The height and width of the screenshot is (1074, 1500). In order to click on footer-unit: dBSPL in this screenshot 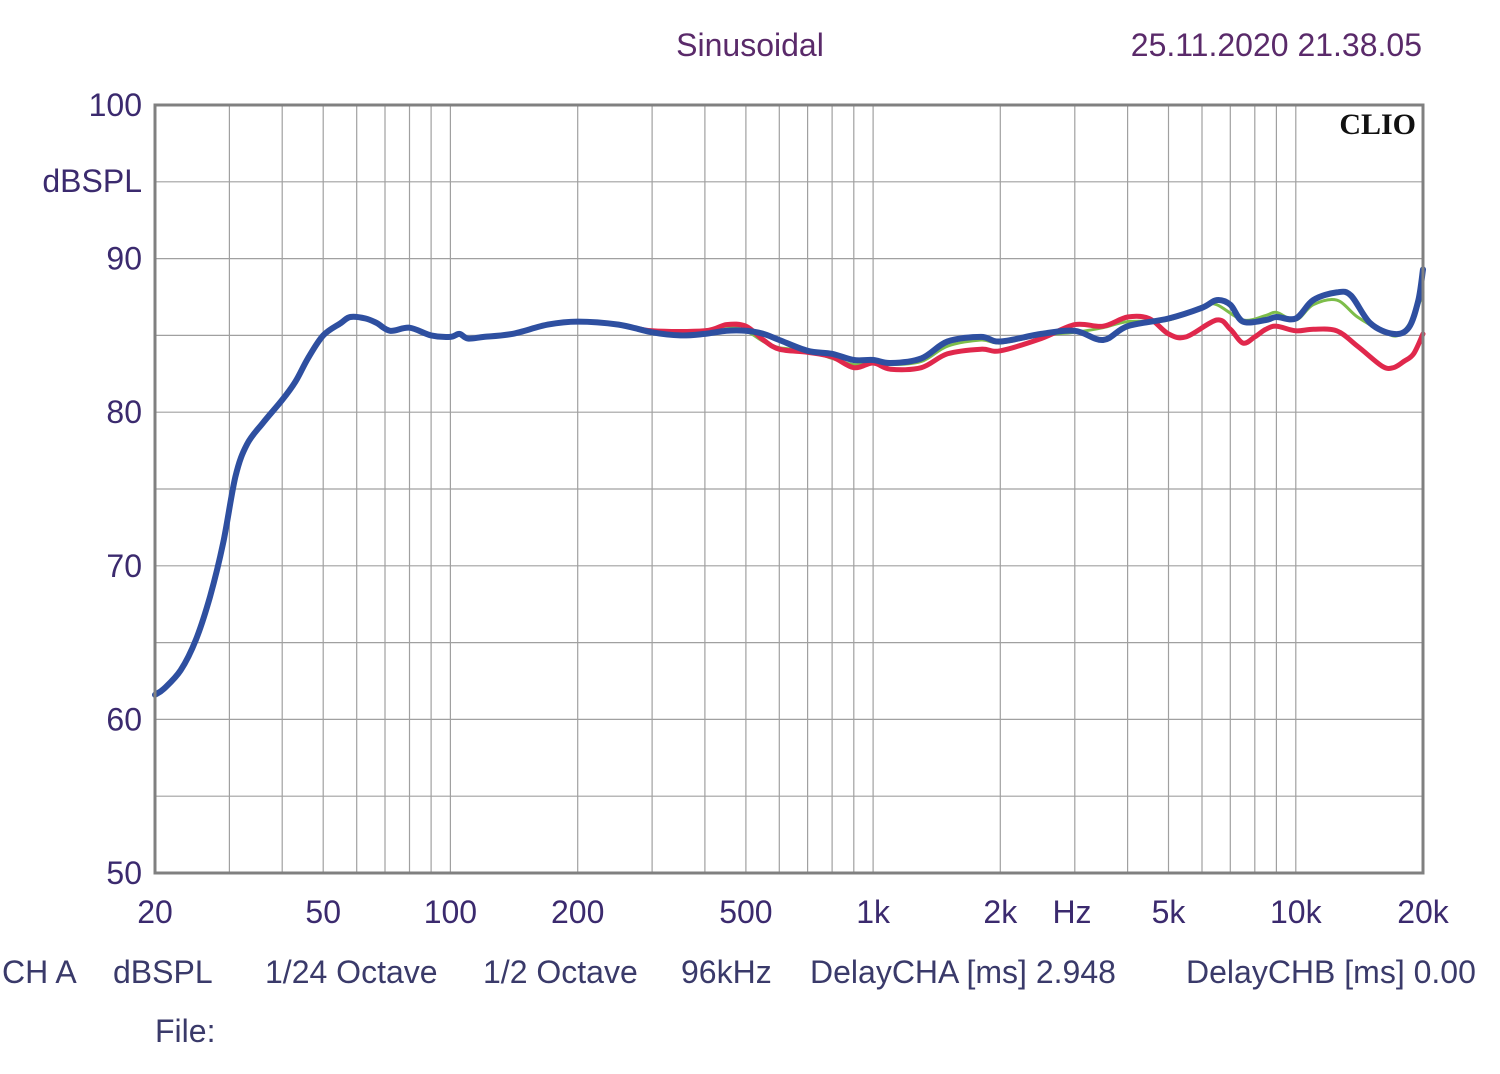, I will do `click(163, 972)`.